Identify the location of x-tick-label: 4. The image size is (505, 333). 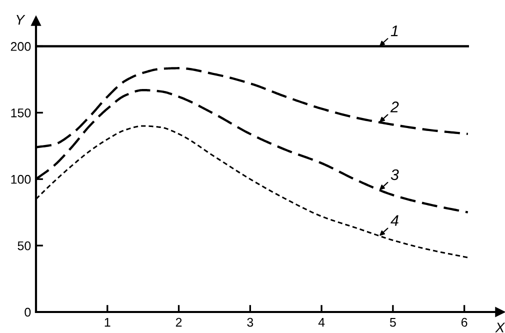
(321, 322).